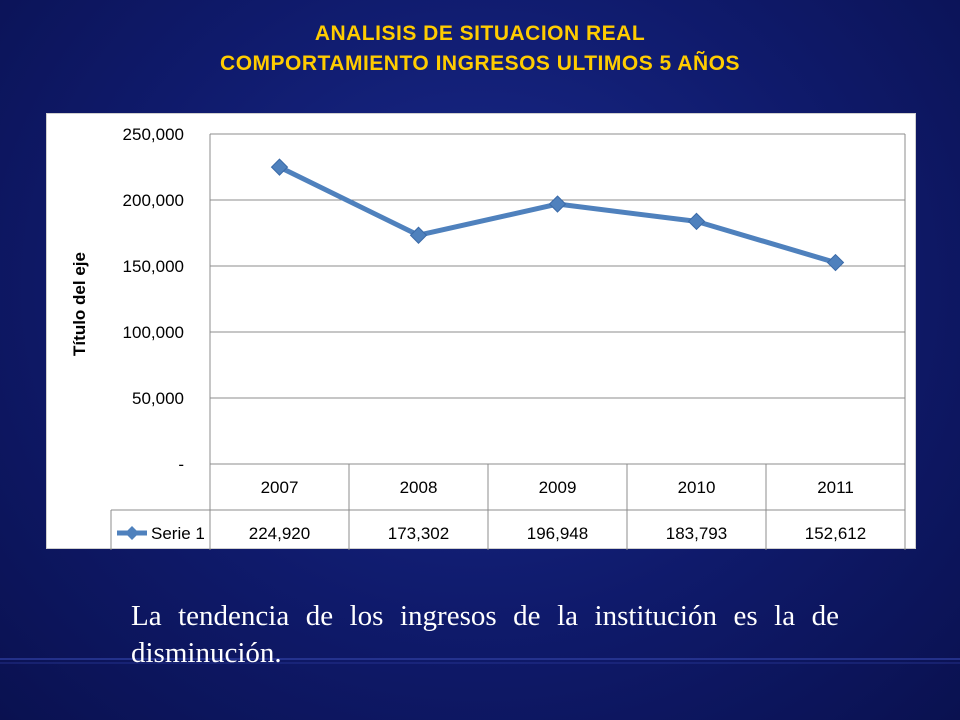 Image resolution: width=960 pixels, height=720 pixels. Describe the element at coordinates (153, 134) in the screenshot. I see `y-tick-label: 250,000` at that location.